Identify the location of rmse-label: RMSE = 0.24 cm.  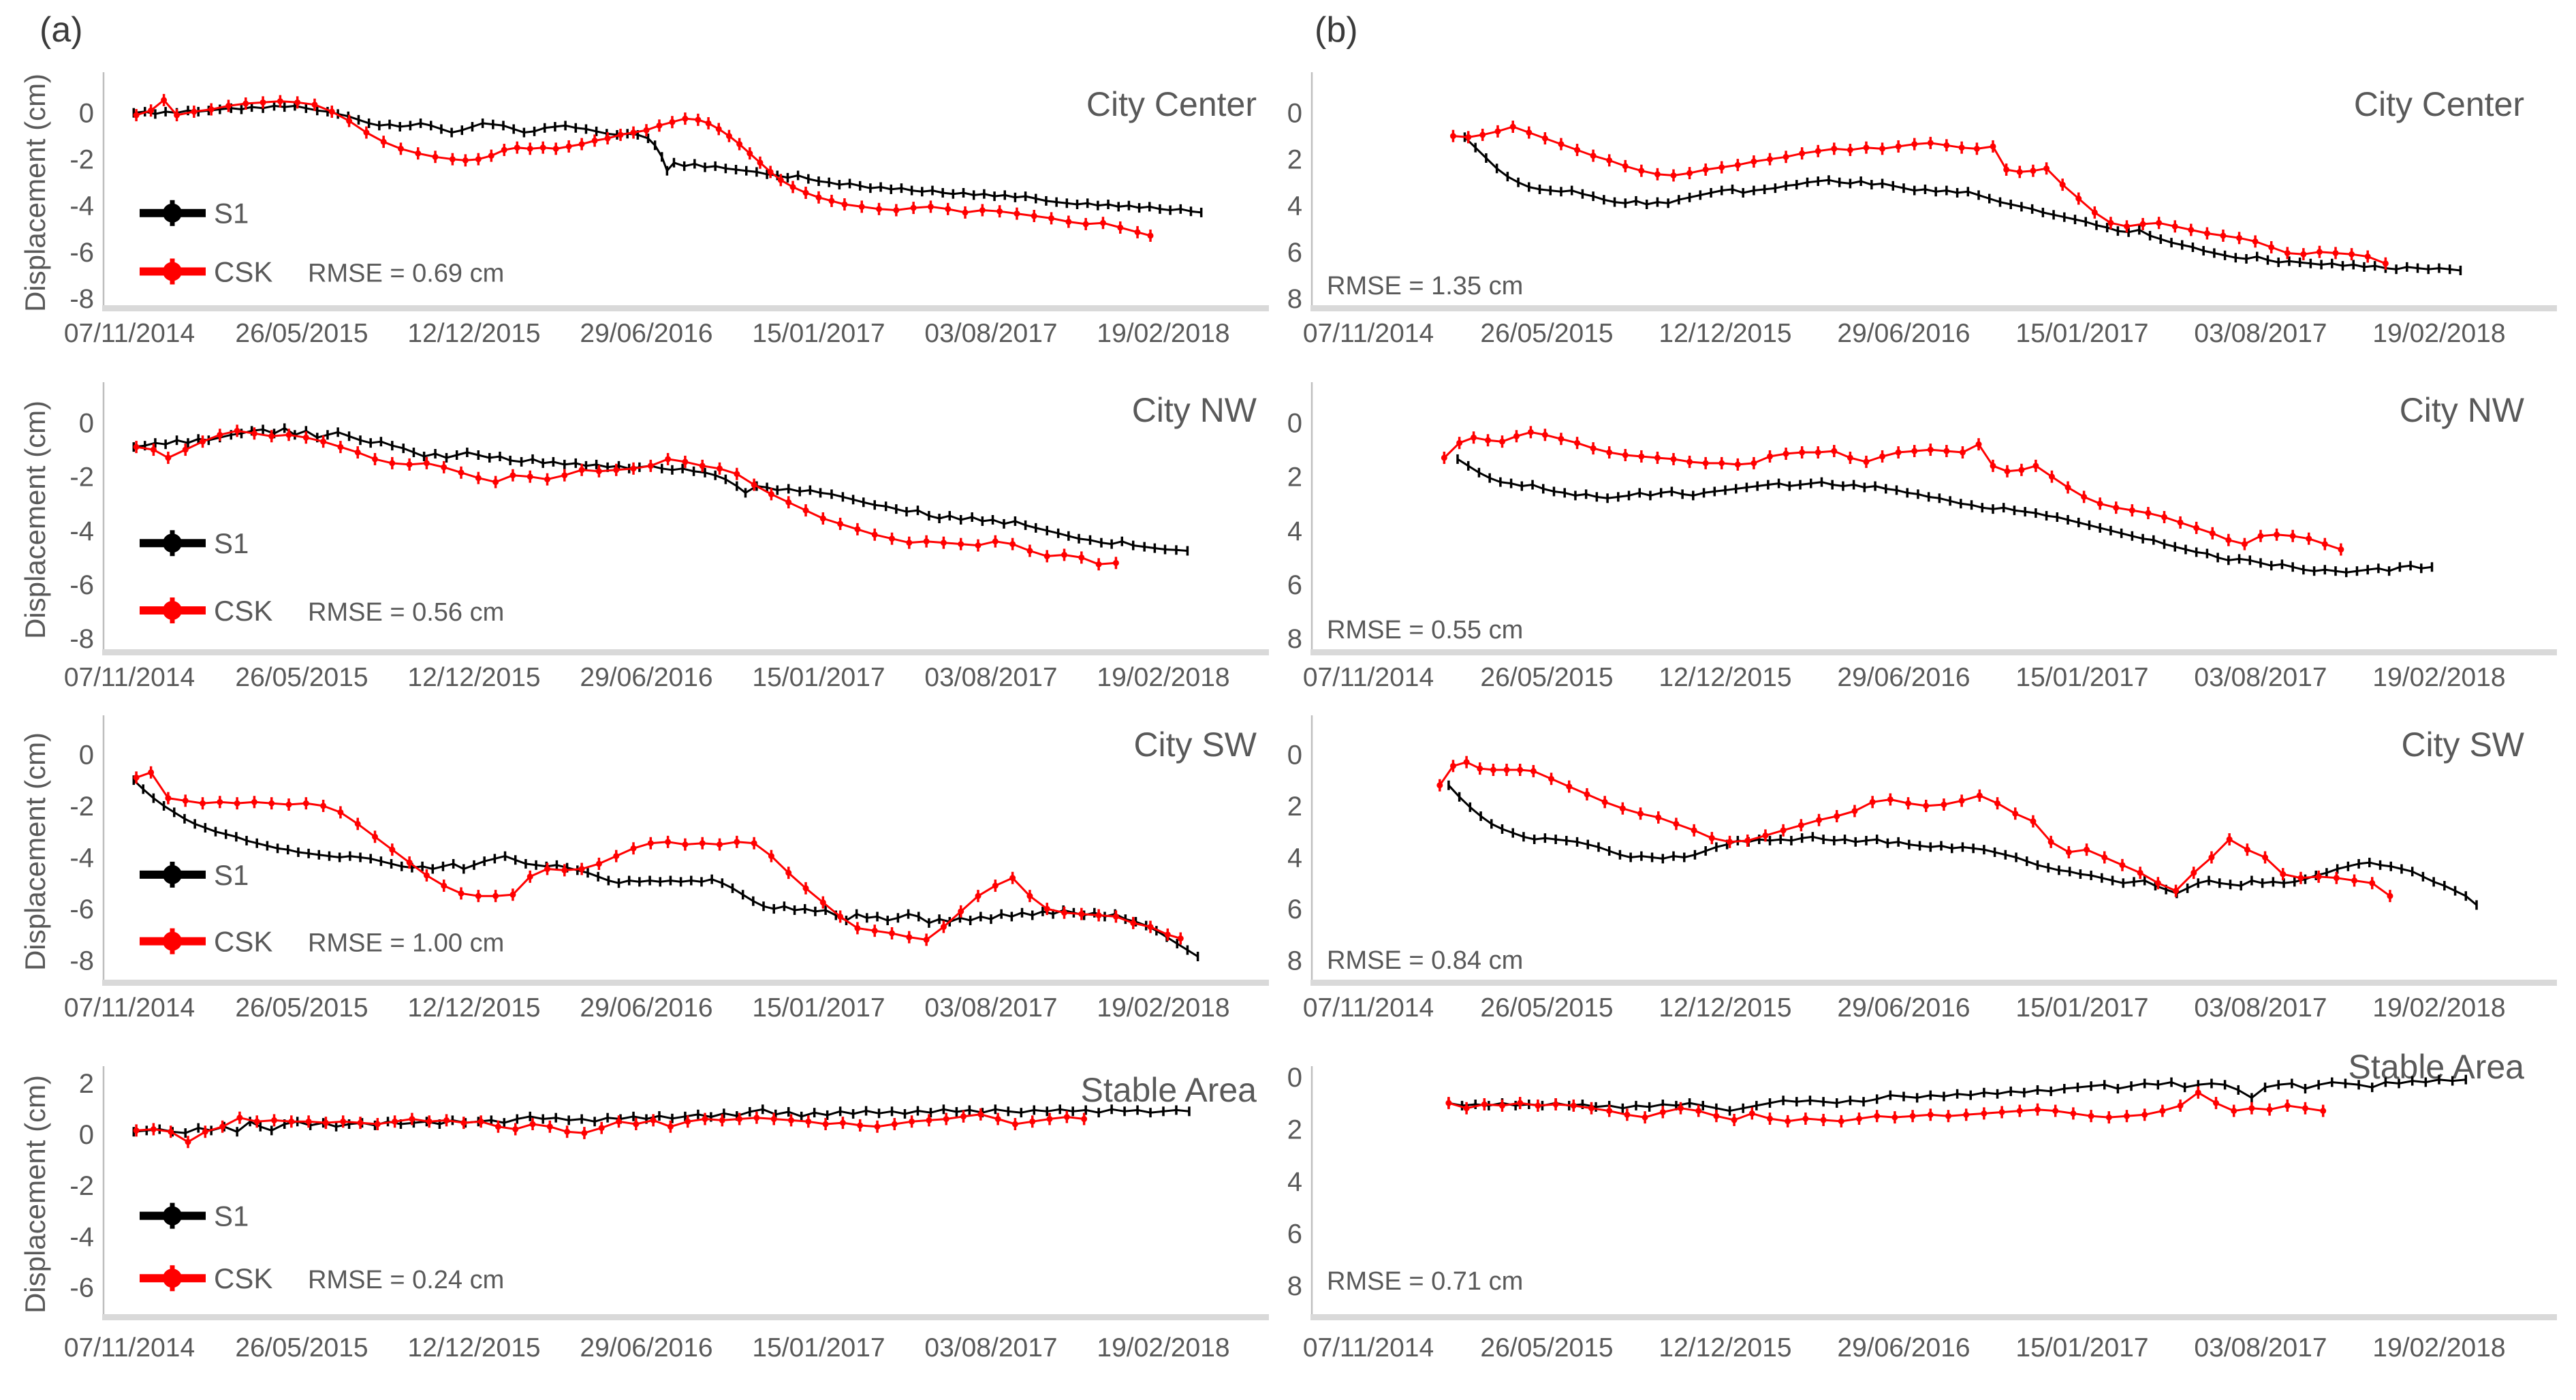
(406, 1280).